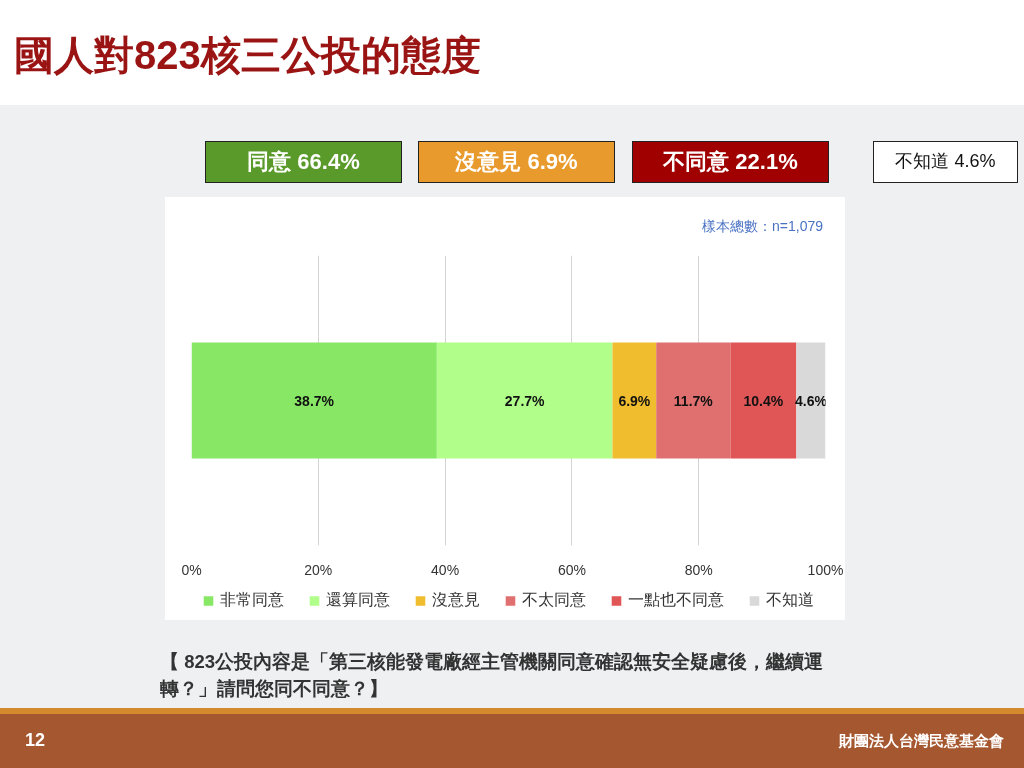 The image size is (1024, 768). Describe the element at coordinates (730, 162) in the screenshot. I see `annotation-box: 不同意 22.1%` at that location.